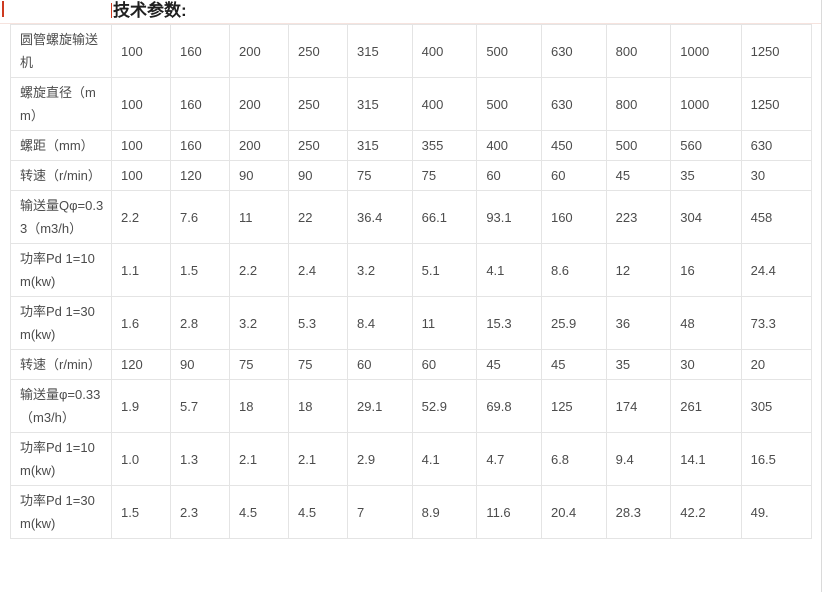  Describe the element at coordinates (380, 459) in the screenshot. I see `table-cell: 2.9` at that location.